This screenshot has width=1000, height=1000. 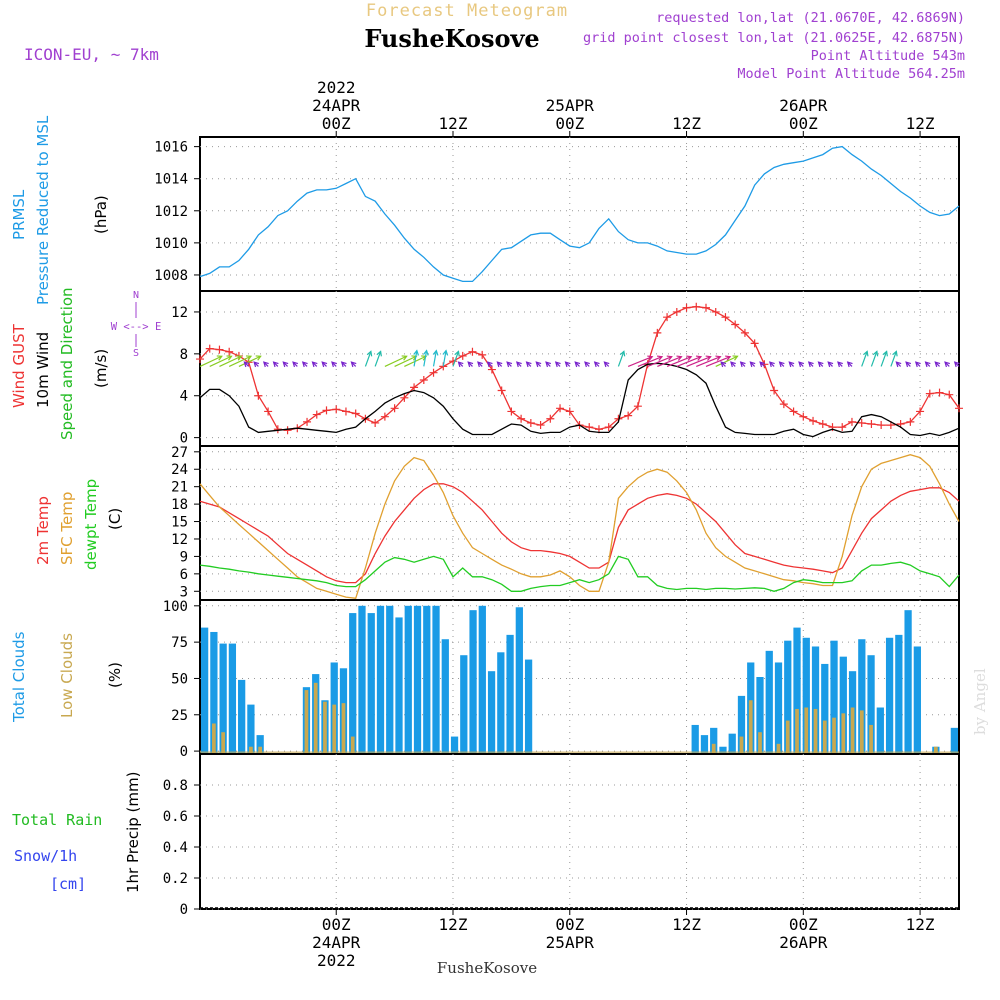 I want to click on series-line-wind-gust, so click(x=579, y=368).